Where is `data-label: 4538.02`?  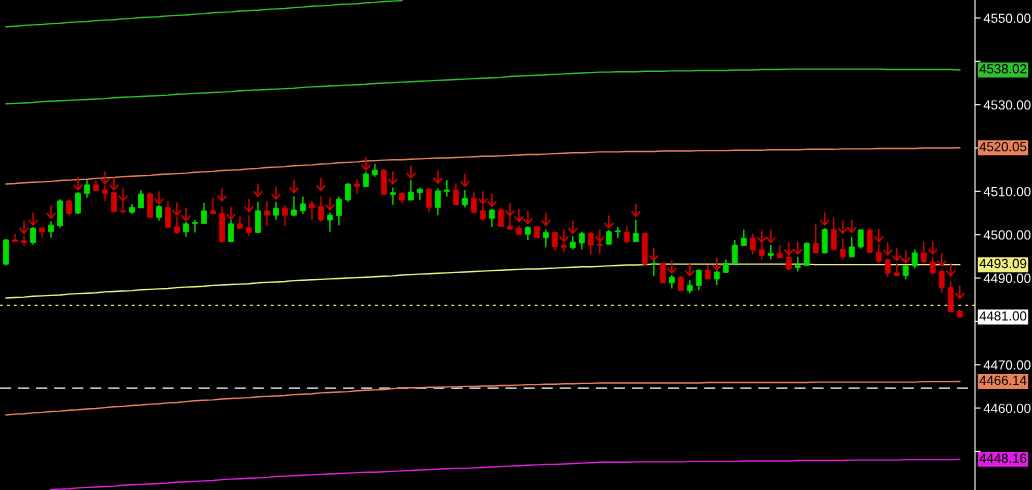
data-label: 4538.02 is located at coordinates (1003, 69).